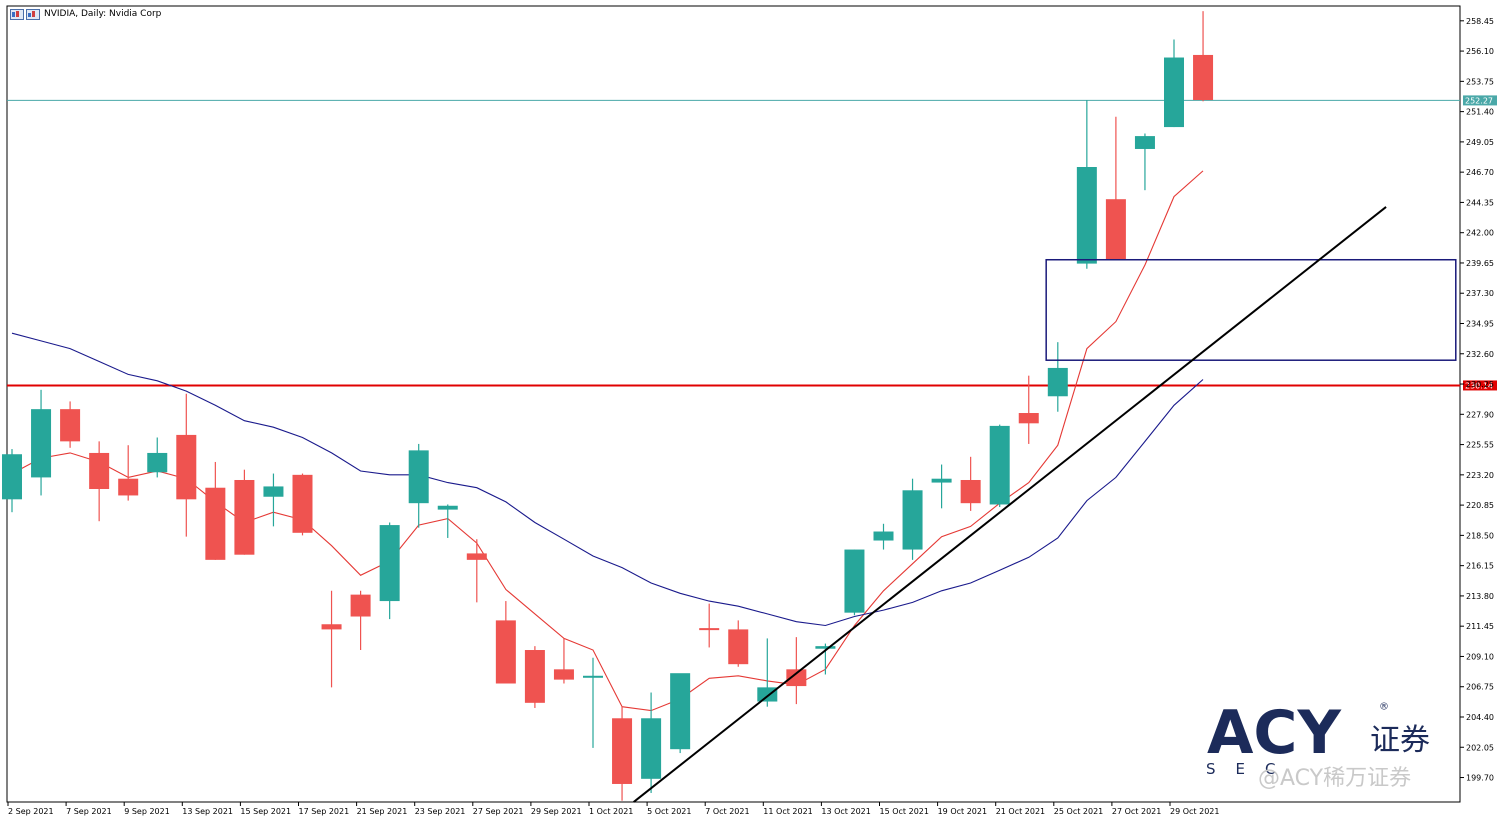  What do you see at coordinates (1251, 309) in the screenshot?
I see `zone-rectangle` at bounding box center [1251, 309].